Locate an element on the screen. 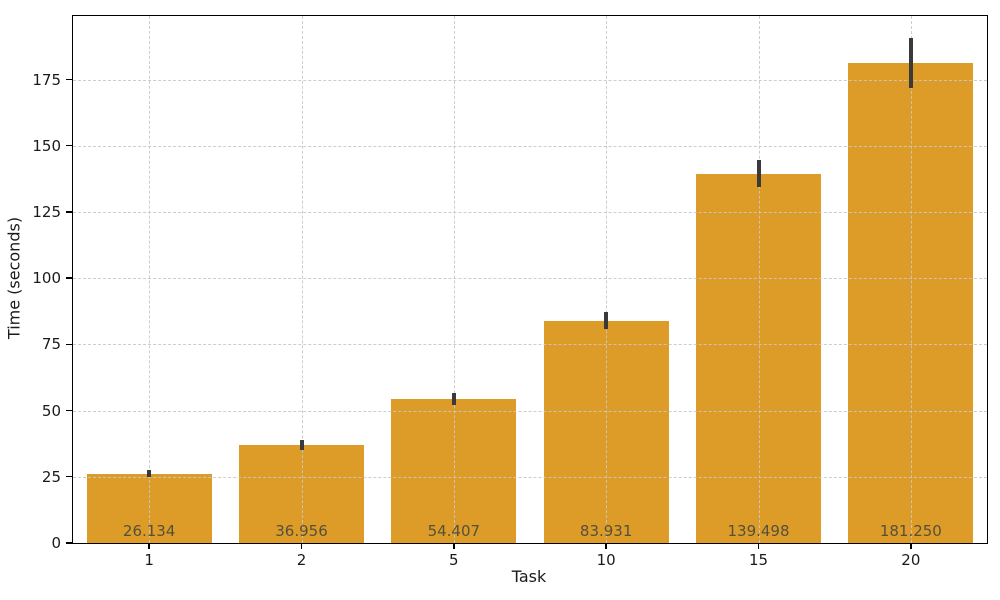 Image resolution: width=1000 pixels, height=600 pixels. x-tick-label: 2 is located at coordinates (301, 560).